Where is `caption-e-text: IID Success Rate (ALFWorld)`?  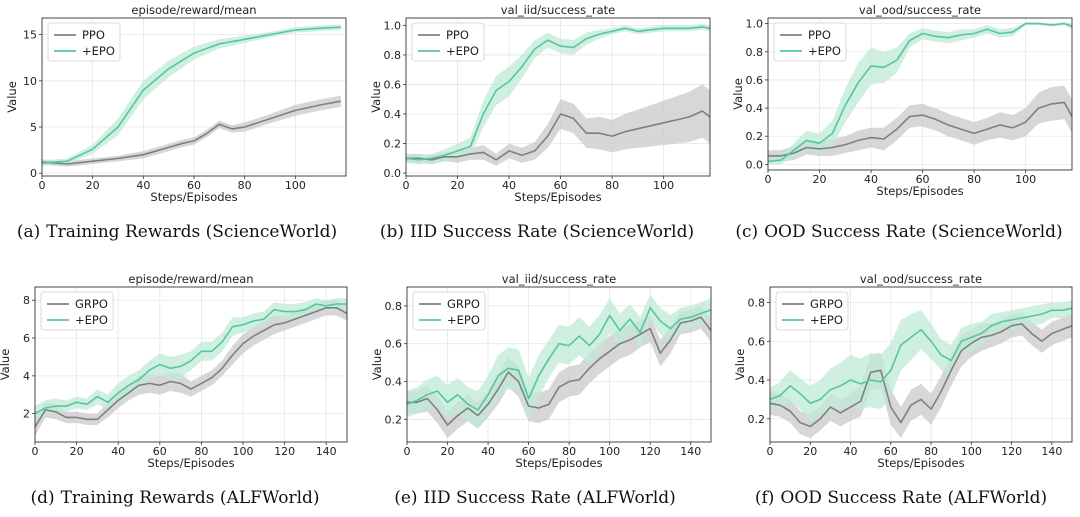 caption-e-text: IID Success Rate (ALFWorld) is located at coordinates (549, 498).